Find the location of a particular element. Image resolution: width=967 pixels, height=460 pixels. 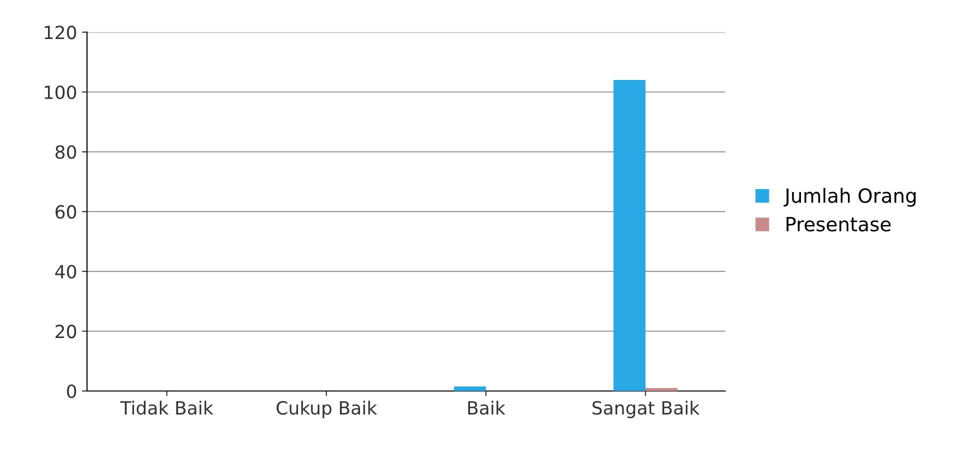

x-tick-label: Cukup Baik is located at coordinates (327, 409).